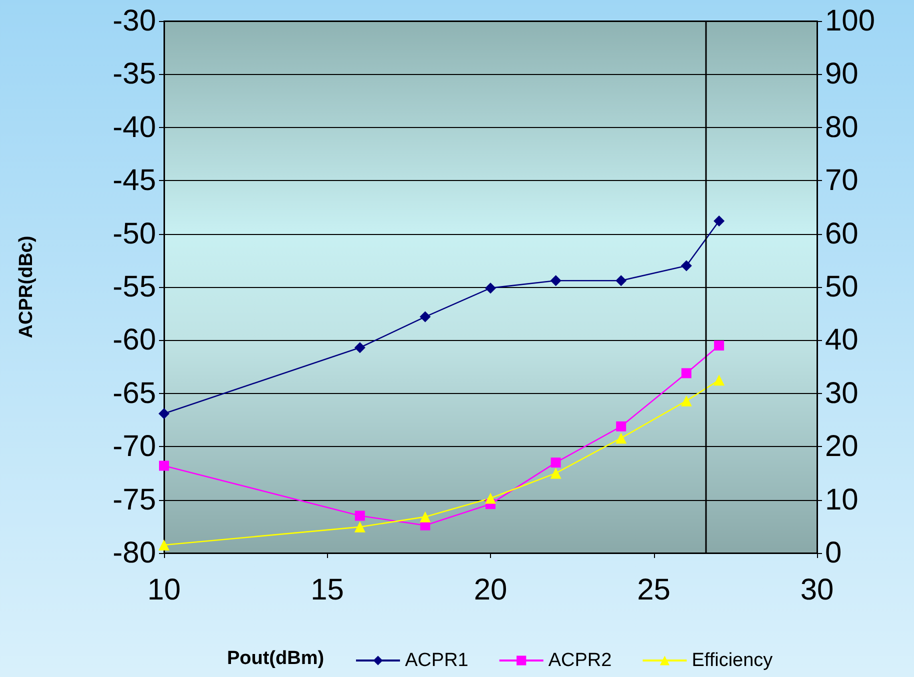  I want to click on y-tick-label: -55, so click(134, 287).